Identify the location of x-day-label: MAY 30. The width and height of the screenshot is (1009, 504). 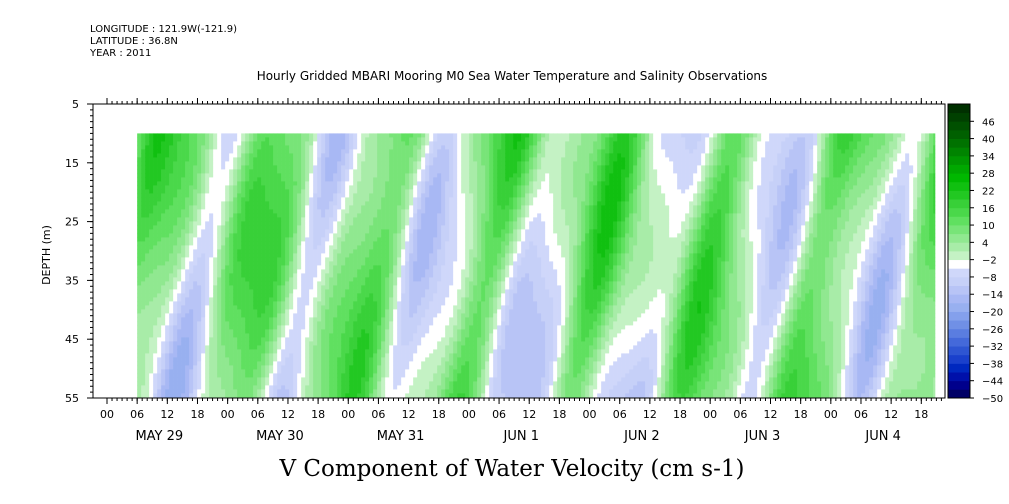
(280, 436).